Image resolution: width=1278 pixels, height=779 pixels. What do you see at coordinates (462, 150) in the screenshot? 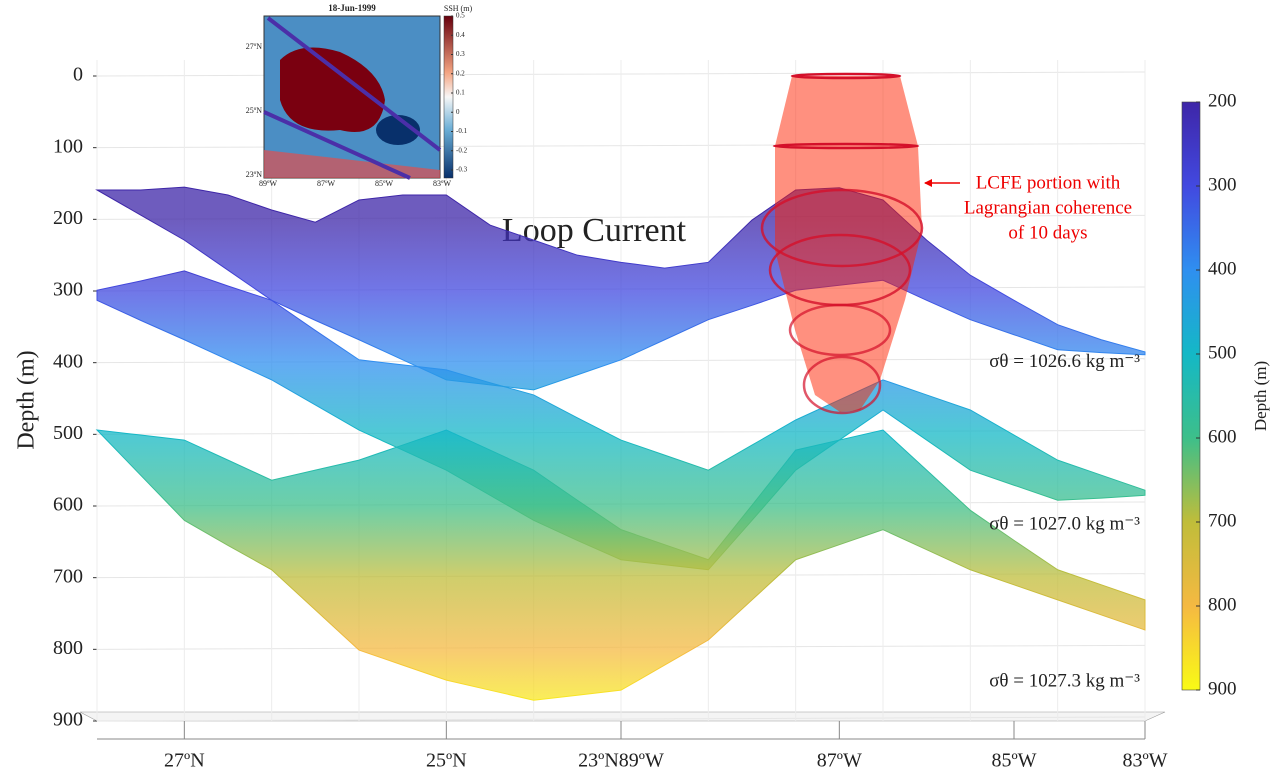
I see `inset-colorbar-tick-label: -0.2` at bounding box center [462, 150].